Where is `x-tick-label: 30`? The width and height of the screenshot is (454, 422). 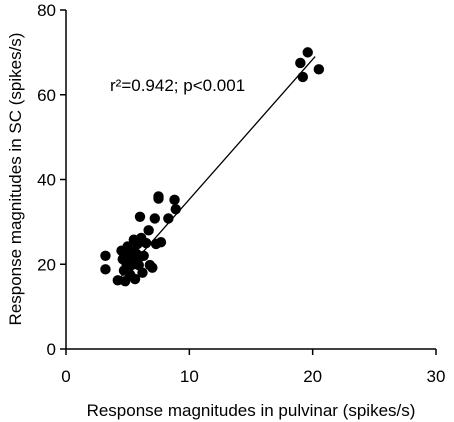 x-tick-label: 30 is located at coordinates (436, 376).